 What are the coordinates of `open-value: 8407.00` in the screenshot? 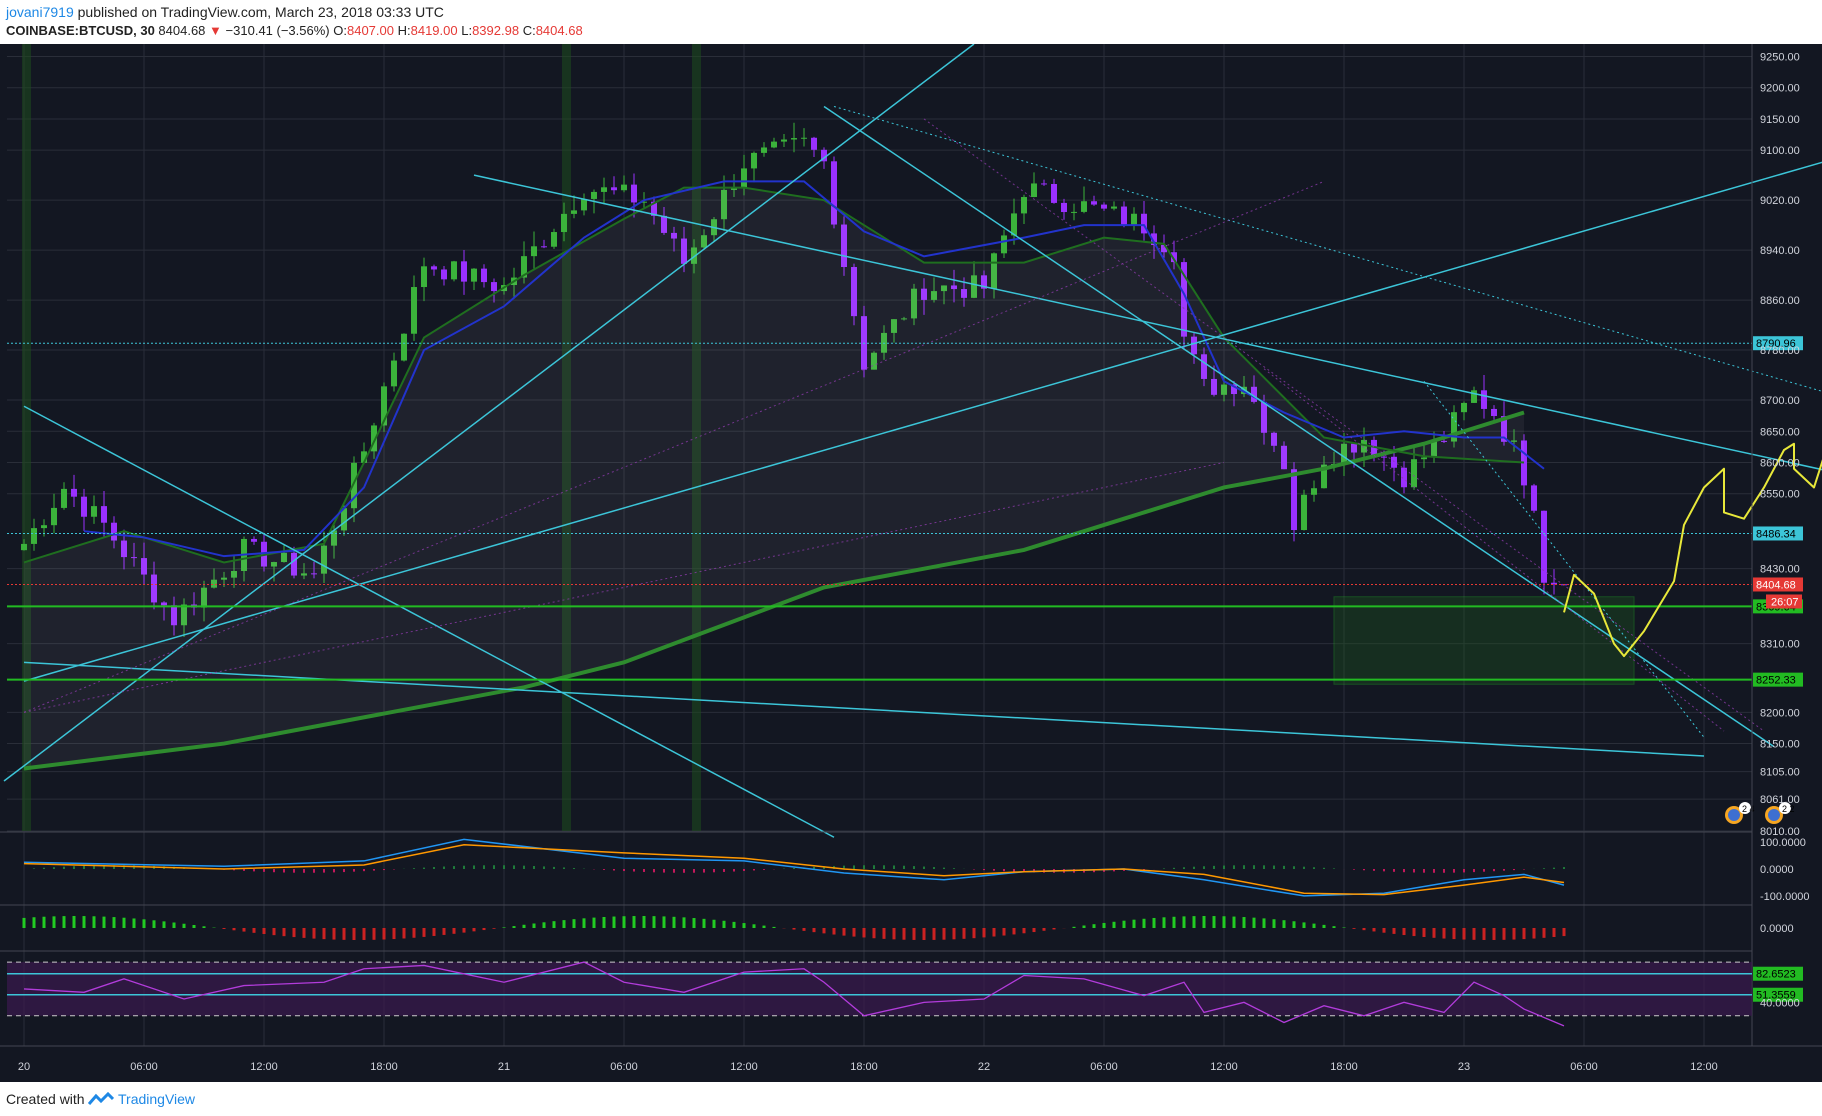 It's located at (370, 30).